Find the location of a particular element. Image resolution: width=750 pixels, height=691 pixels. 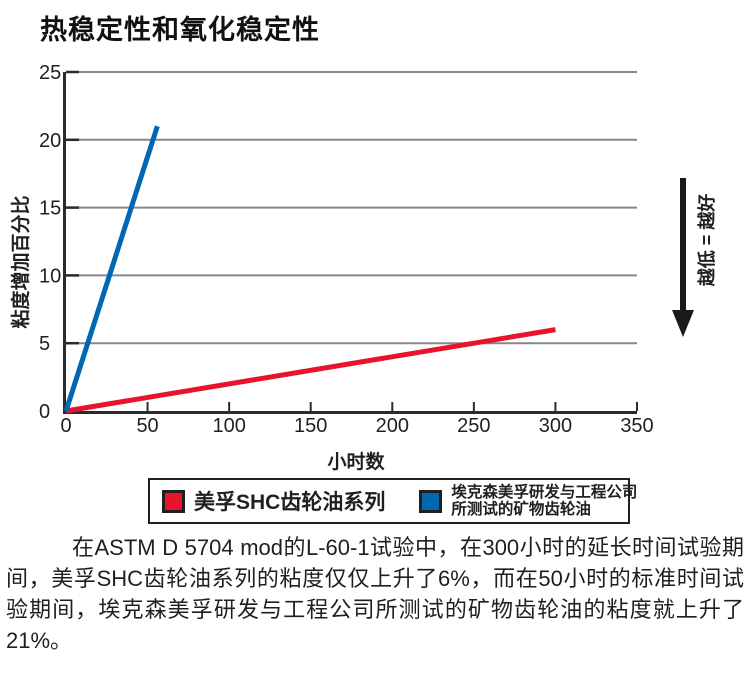

blue-swatch-icon is located at coordinates (431, 501).